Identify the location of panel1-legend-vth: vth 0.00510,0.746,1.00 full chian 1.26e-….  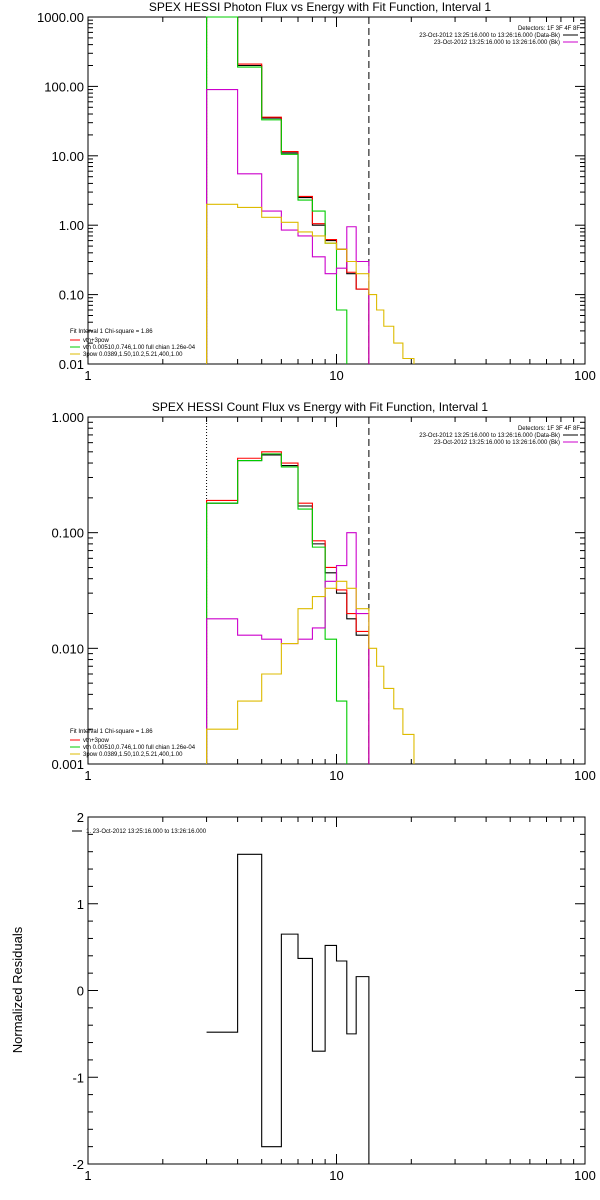
(139, 348).